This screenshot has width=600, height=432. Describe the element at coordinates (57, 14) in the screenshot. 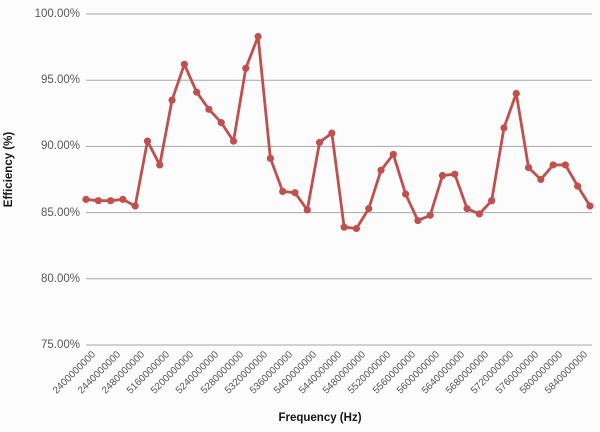

I see `y-tick-label: 100.00%` at that location.